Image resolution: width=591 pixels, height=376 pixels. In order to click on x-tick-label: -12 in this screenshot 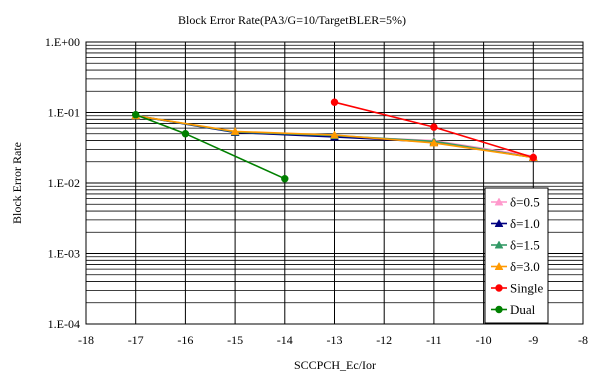, I will do `click(384, 340)`.